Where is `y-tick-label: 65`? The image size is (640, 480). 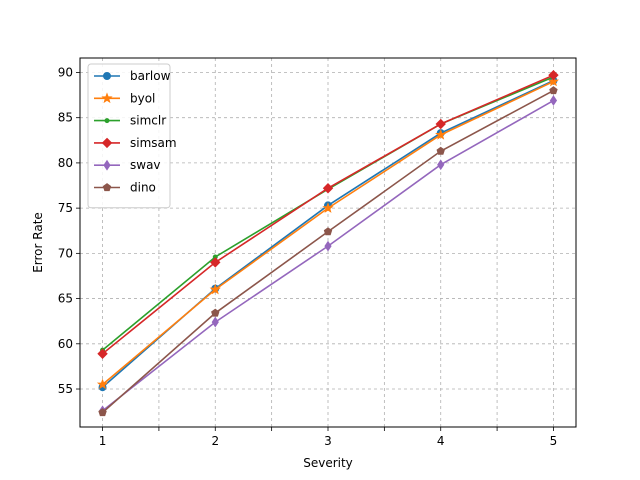 y-tick-label: 65 is located at coordinates (65, 299).